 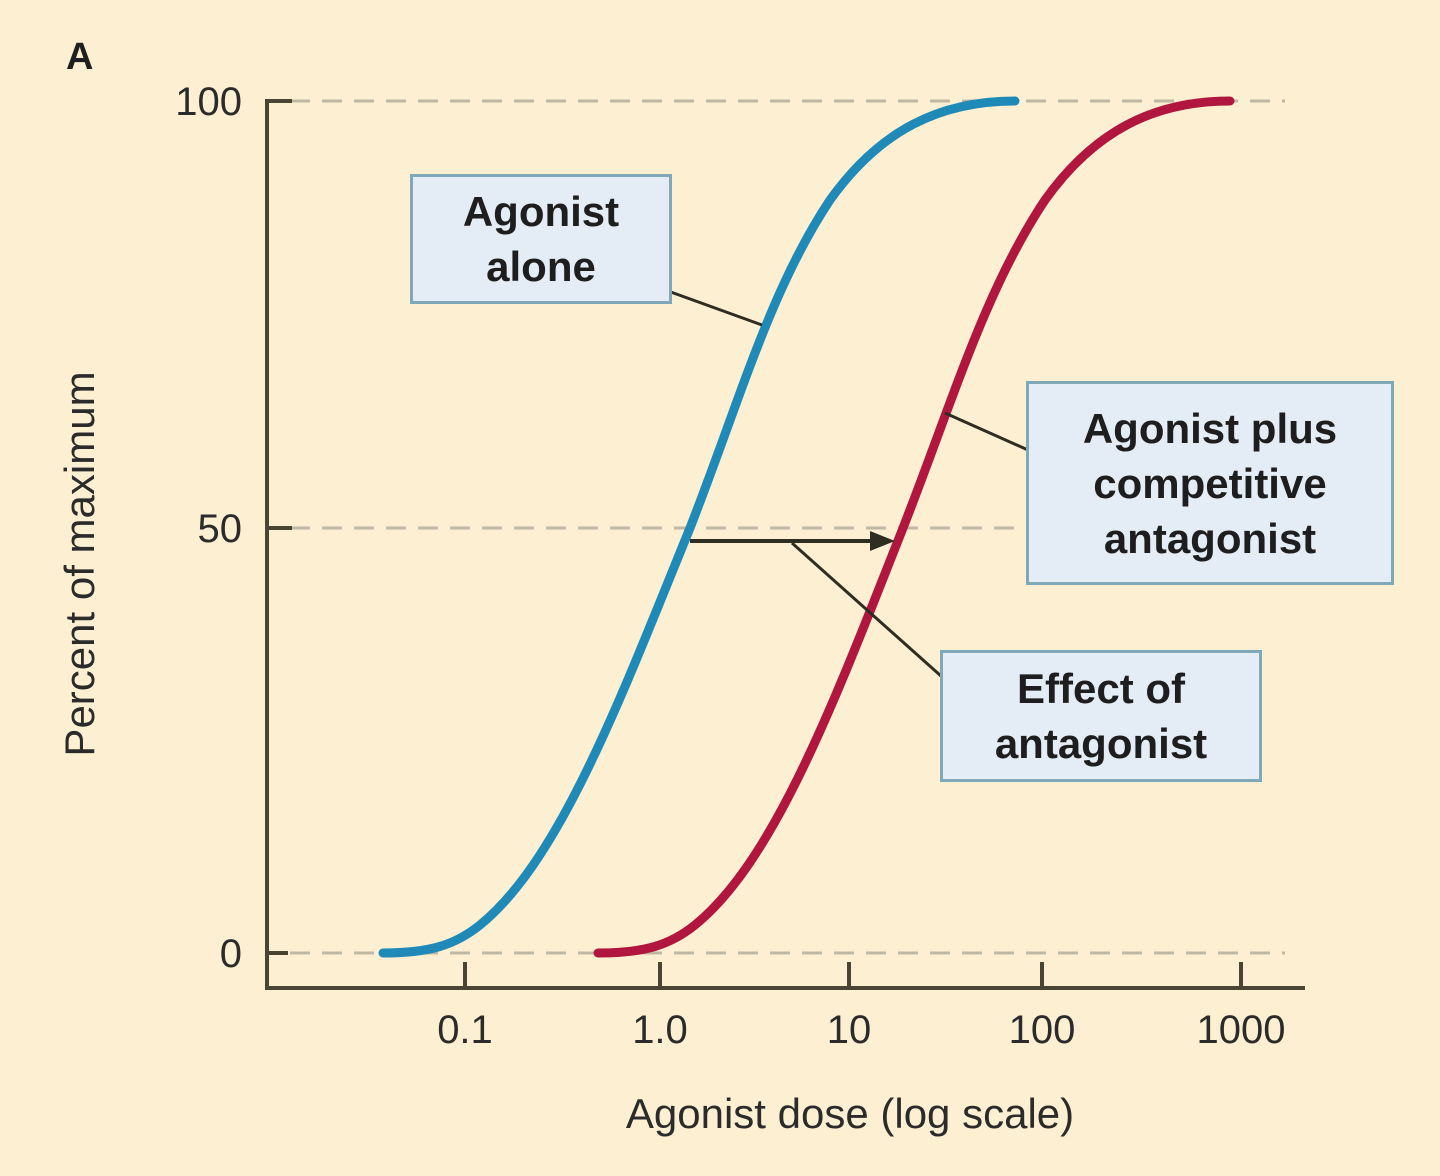 What do you see at coordinates (541, 239) in the screenshot?
I see `callout-agonist-alone: Agonist alone` at bounding box center [541, 239].